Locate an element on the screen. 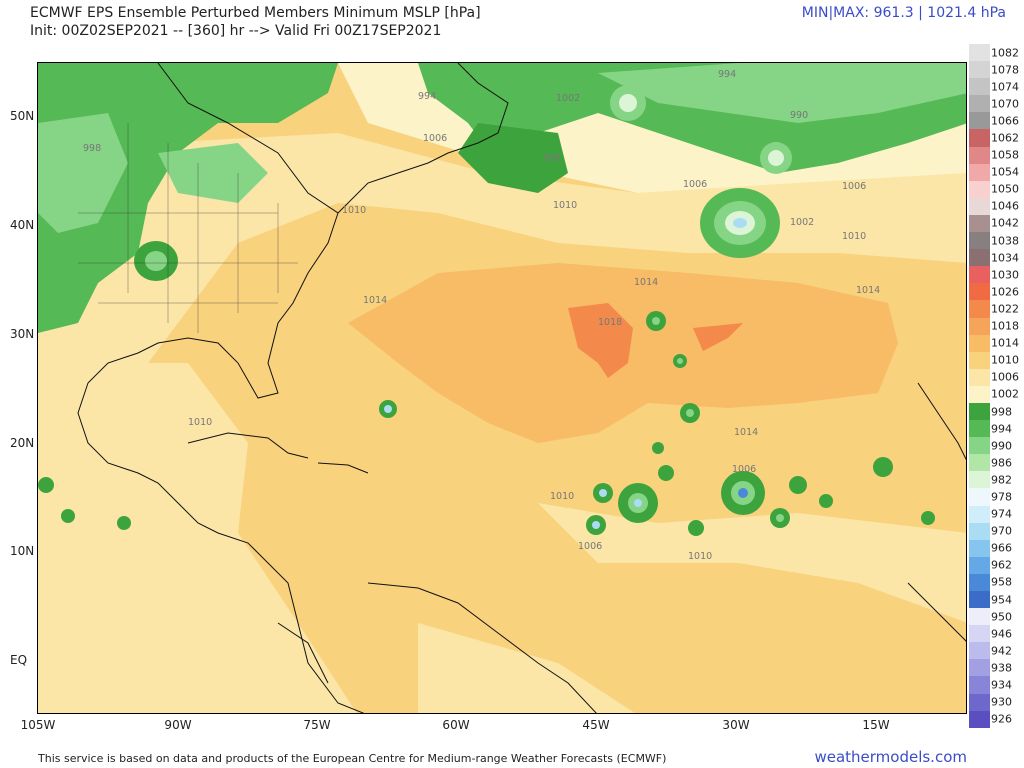  colorbar-entry: 1022 is located at coordinates (995, 309).